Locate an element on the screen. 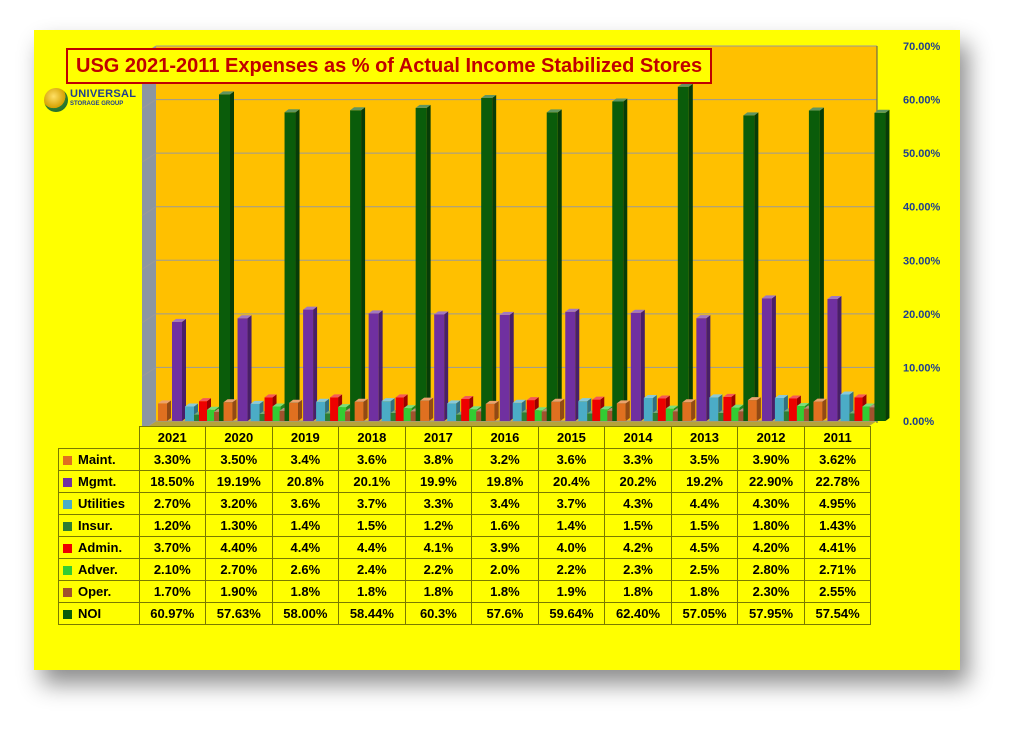  data-label: 20.4% is located at coordinates (571, 481).